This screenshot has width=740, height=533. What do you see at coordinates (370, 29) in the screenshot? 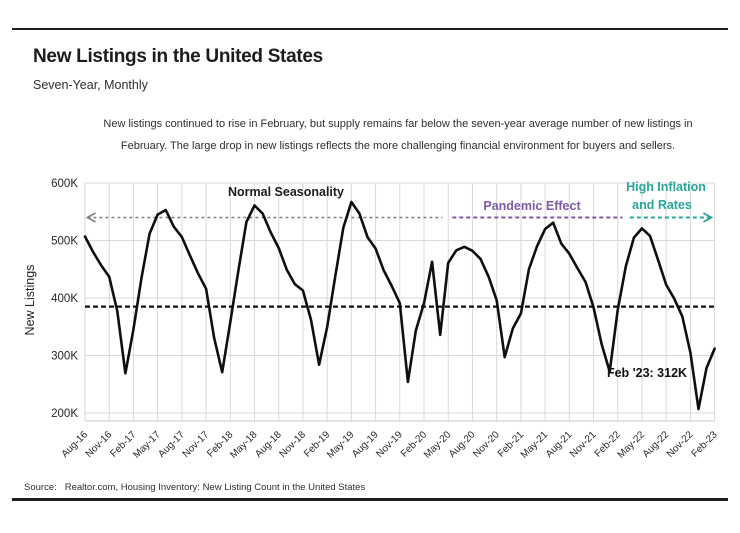
I see `top-divider` at bounding box center [370, 29].